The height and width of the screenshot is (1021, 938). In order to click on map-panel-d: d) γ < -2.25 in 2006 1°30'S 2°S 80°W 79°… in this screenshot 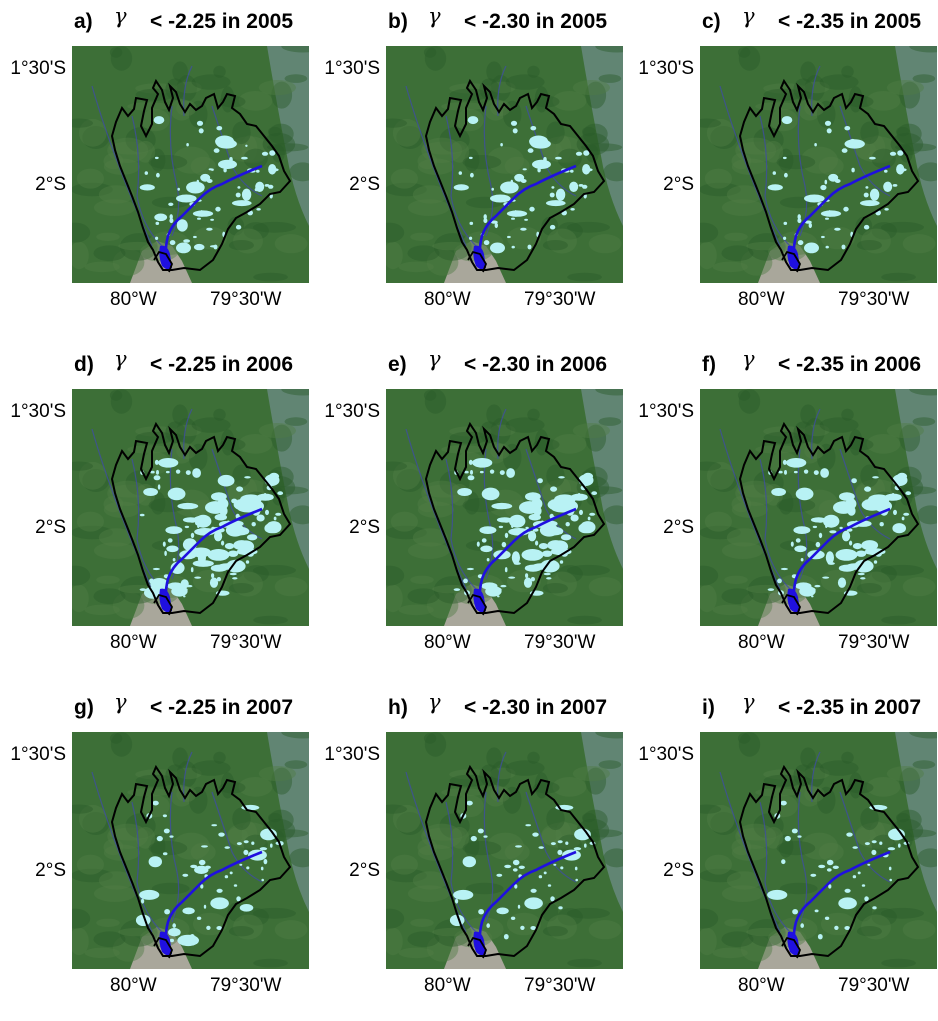, I will do `click(156, 510)`.